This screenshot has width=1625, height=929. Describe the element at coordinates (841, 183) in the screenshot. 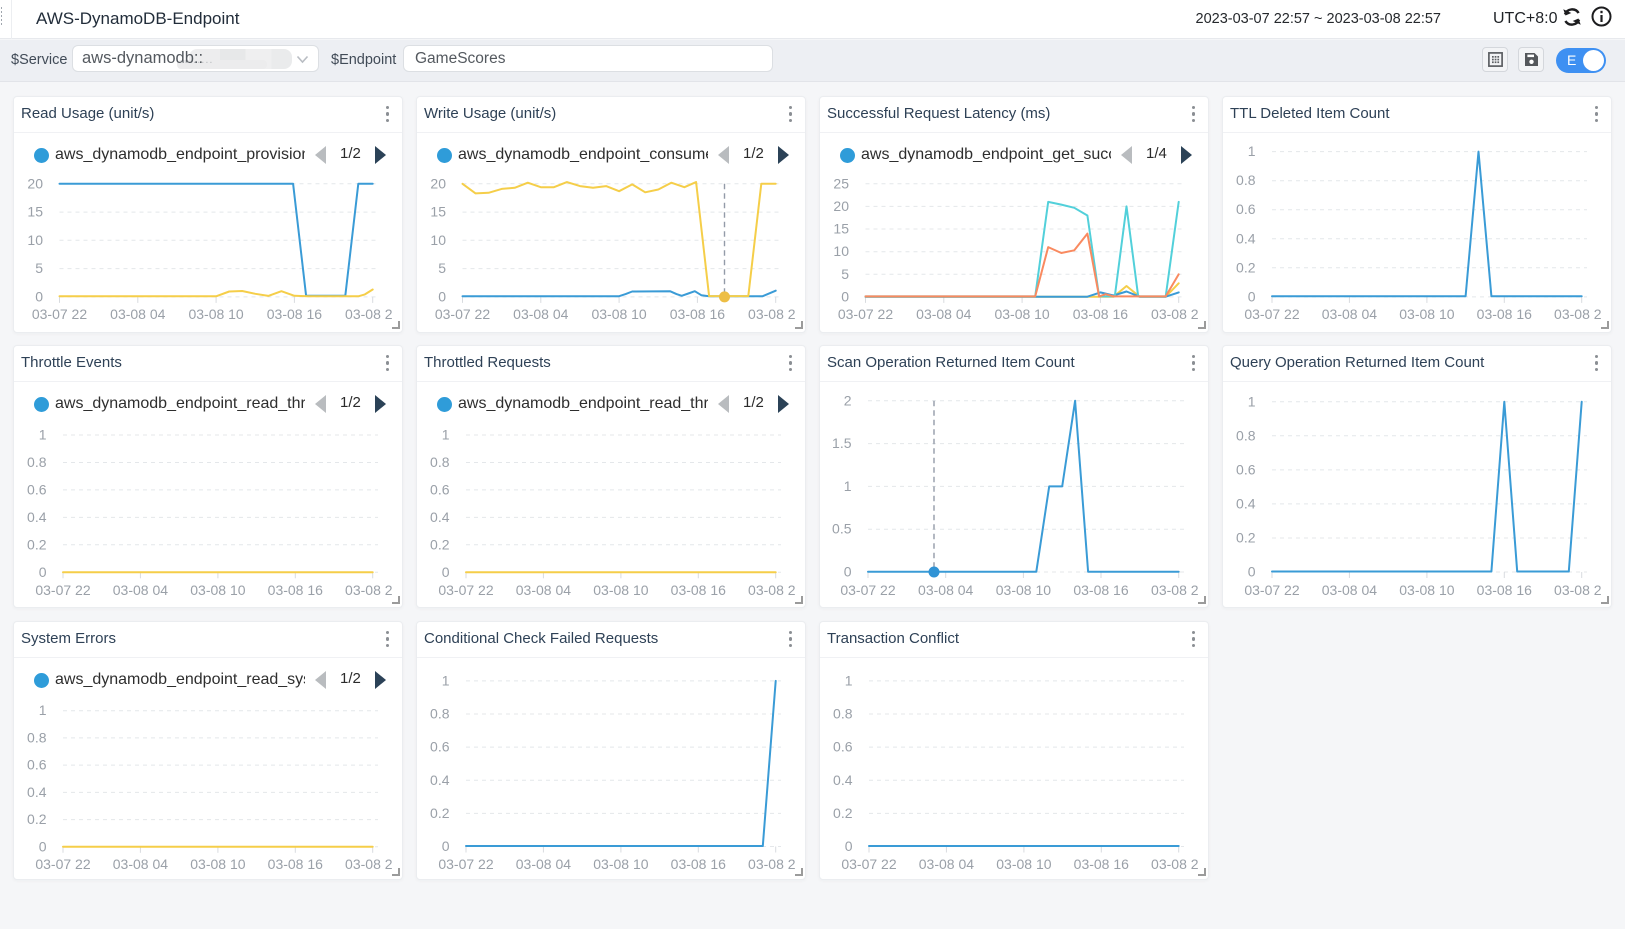

I see `svg-text: 25` at that location.